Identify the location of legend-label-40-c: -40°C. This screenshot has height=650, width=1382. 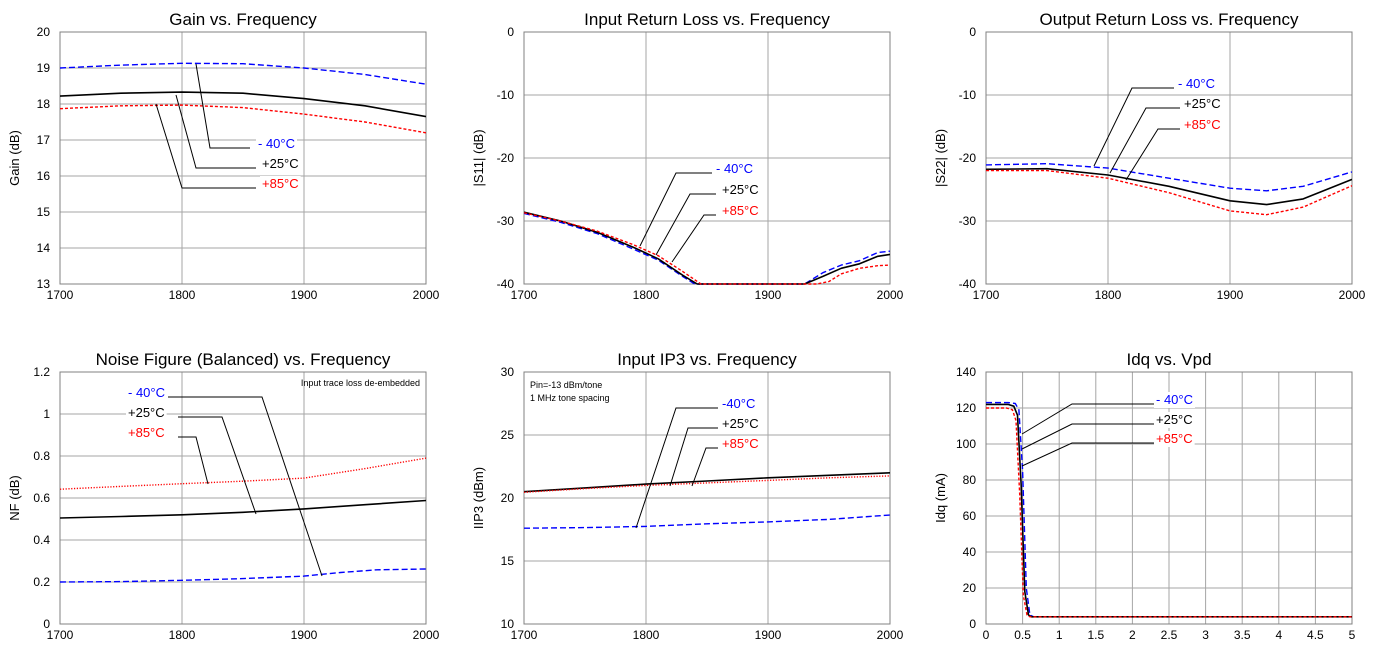
(738, 403).